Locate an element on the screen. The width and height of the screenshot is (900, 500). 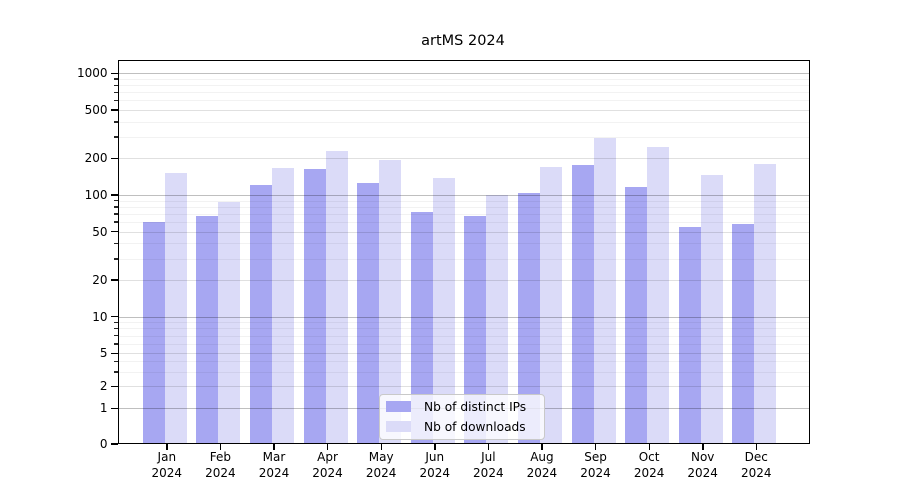
x-tick-Jul is located at coordinates (488, 447).